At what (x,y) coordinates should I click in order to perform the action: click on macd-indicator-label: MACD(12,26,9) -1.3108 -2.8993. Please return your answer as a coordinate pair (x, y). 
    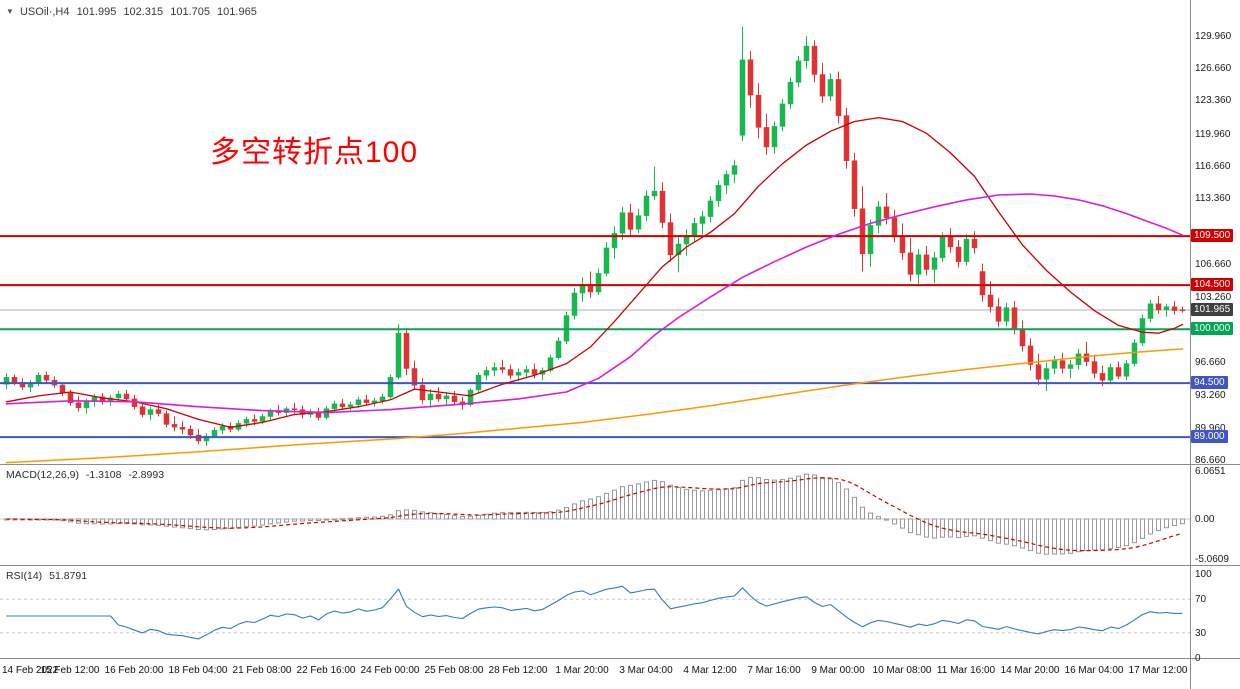
    Looking at the image, I should click on (85, 475).